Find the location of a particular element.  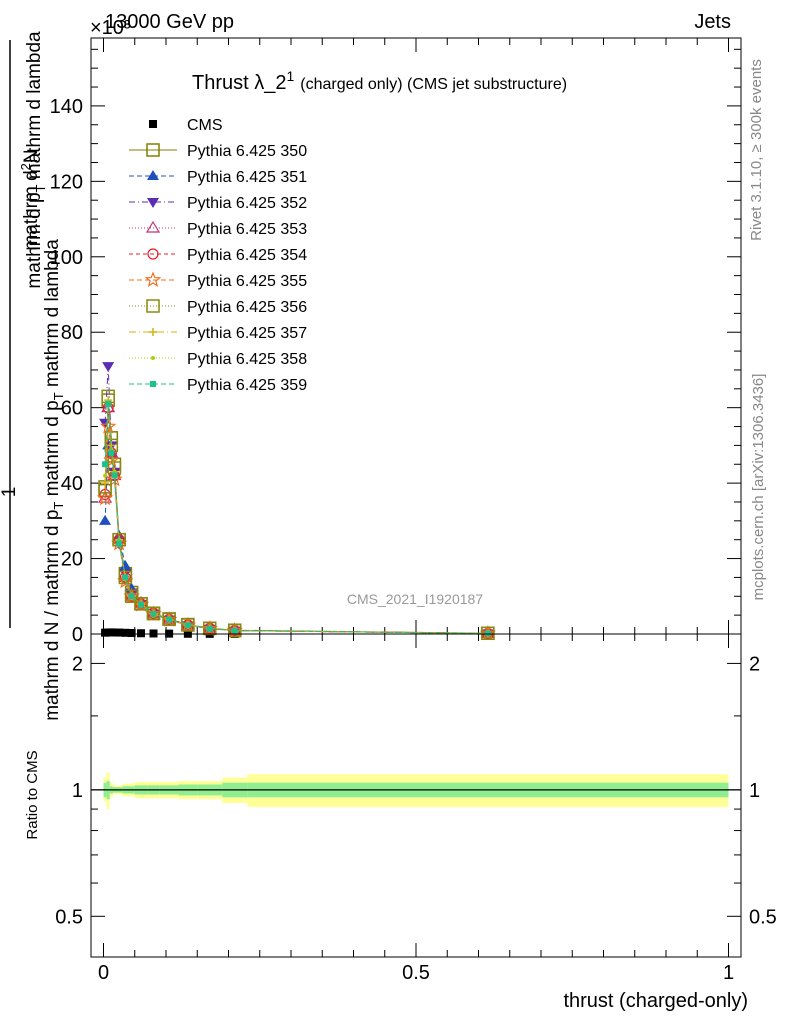

y-label-numerator-lower: mathrm d pT mathrm d lambda is located at coordinates (36, 160).